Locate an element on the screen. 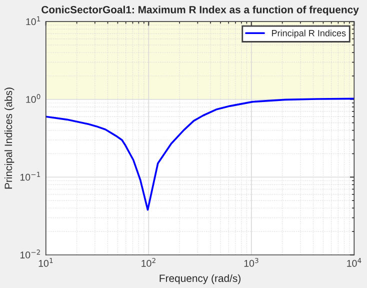 The image size is (367, 288). y-tick-label: 10$^{−1}$ is located at coordinates (30, 176).